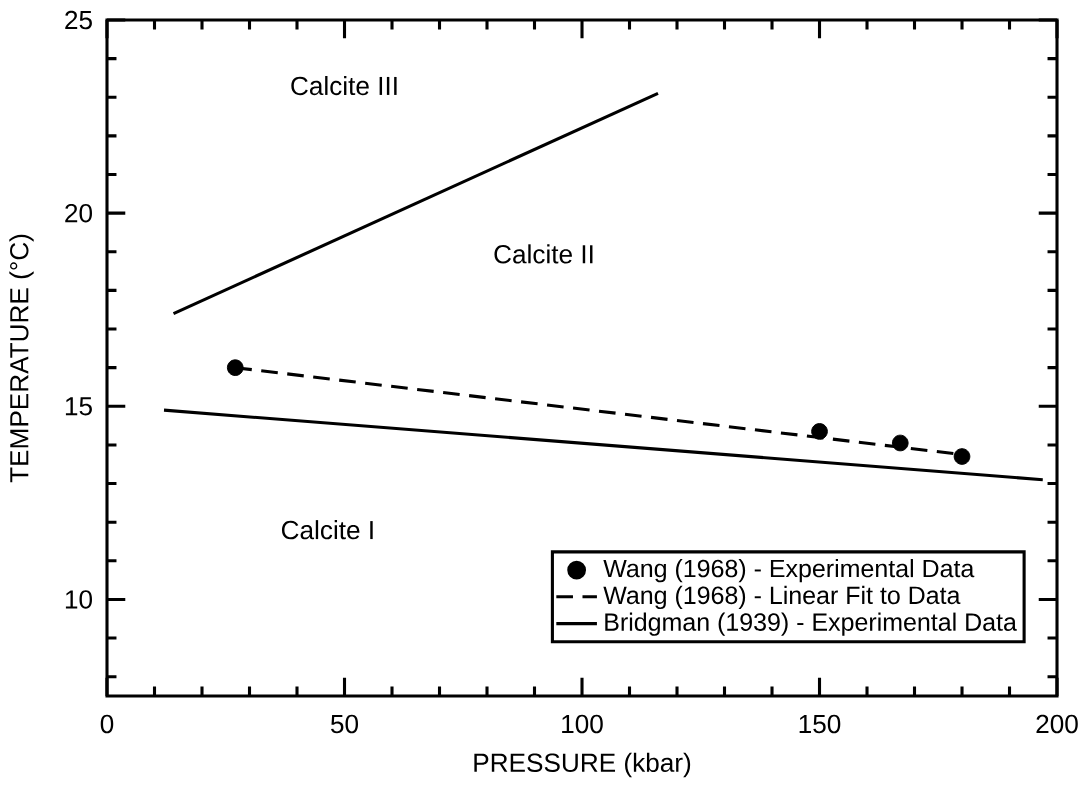 This screenshot has width=1083, height=802. I want to click on x-tick-label: 100, so click(582, 724).